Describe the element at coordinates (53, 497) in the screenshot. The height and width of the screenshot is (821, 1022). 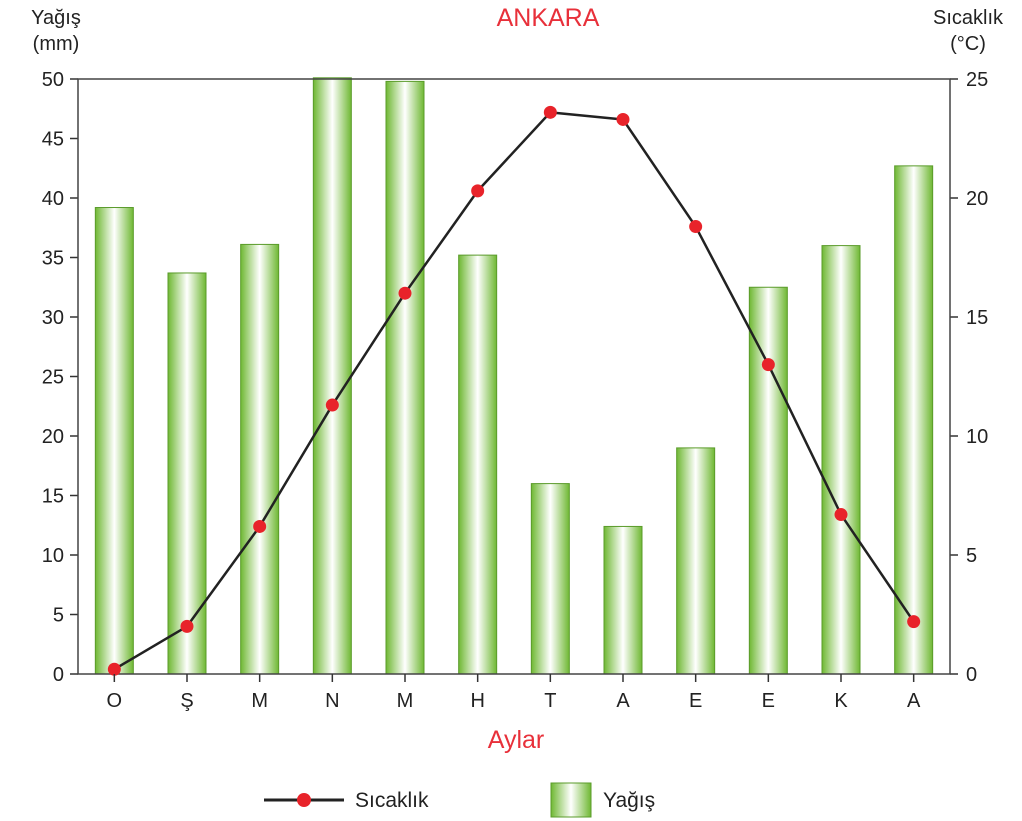
I see `left-tick-label: 15` at that location.